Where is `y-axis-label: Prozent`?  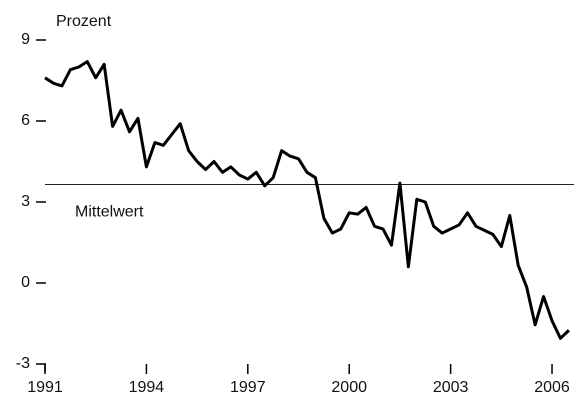 y-axis-label: Prozent is located at coordinates (84, 21).